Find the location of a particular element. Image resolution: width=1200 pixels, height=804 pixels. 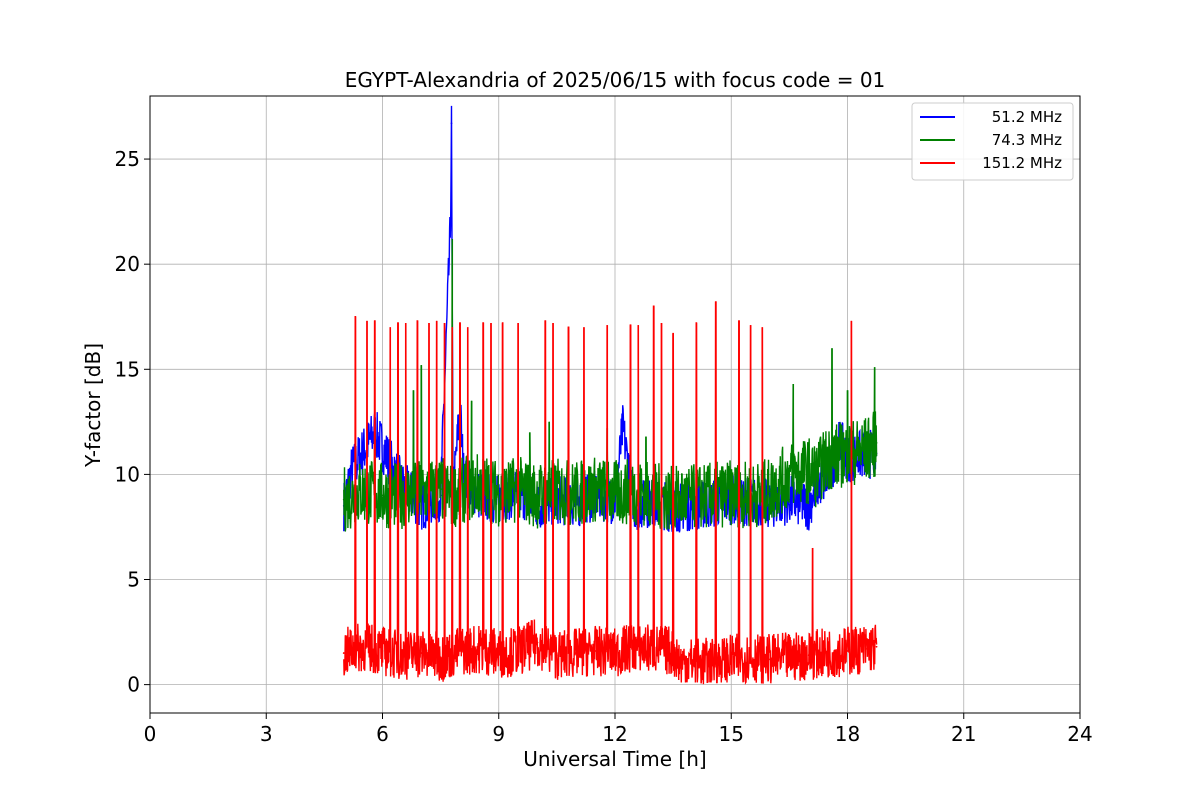

y-tick-label: 20 is located at coordinates (127, 264).